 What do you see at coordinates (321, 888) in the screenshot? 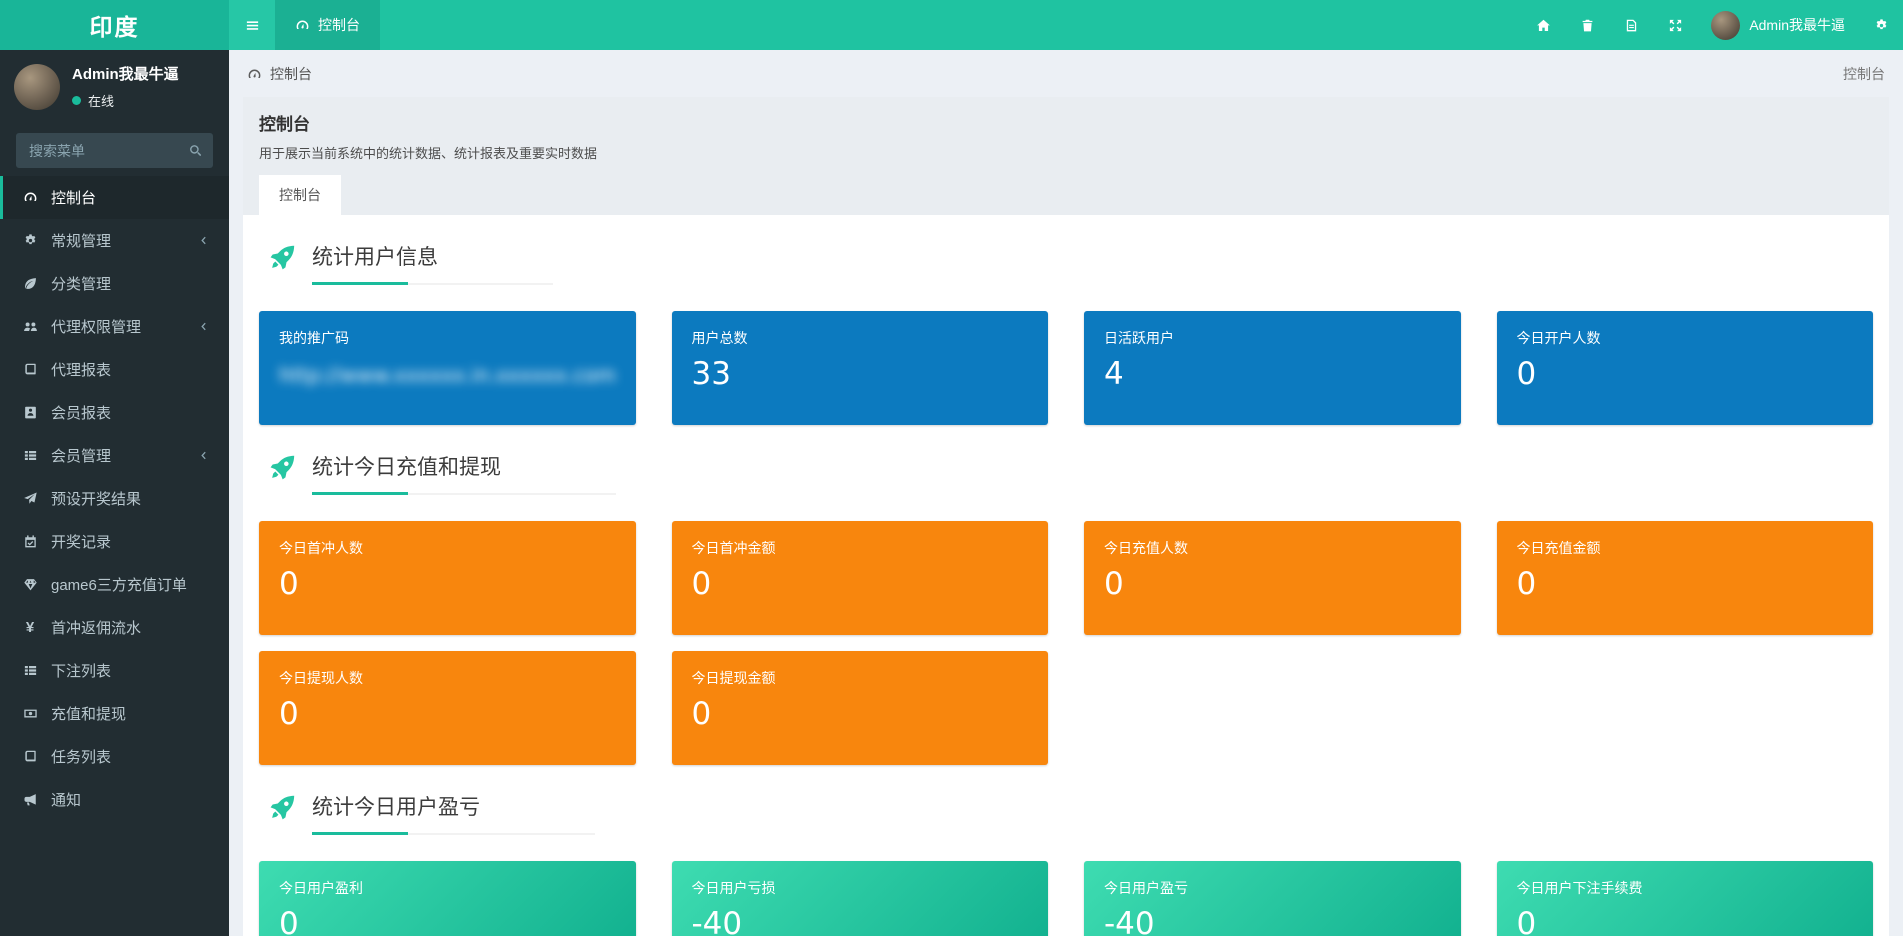
I see `stat-card-label: 今日用户盈利` at bounding box center [321, 888].